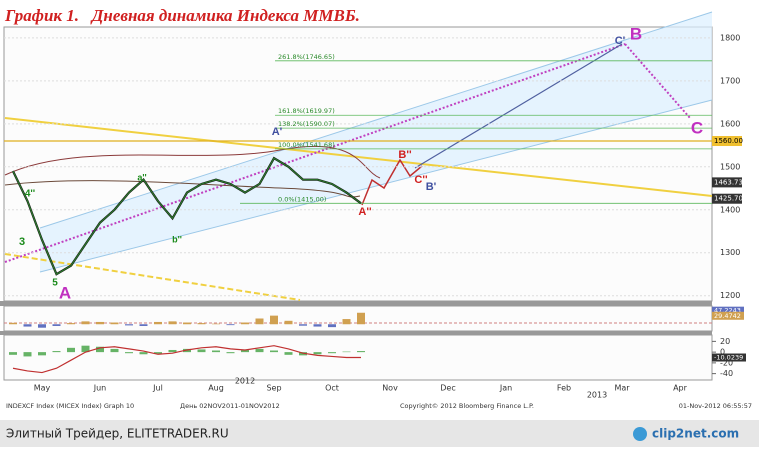 The height and width of the screenshot is (451, 759). What do you see at coordinates (405, 155) in the screenshot?
I see `wave-label: B''` at bounding box center [405, 155].